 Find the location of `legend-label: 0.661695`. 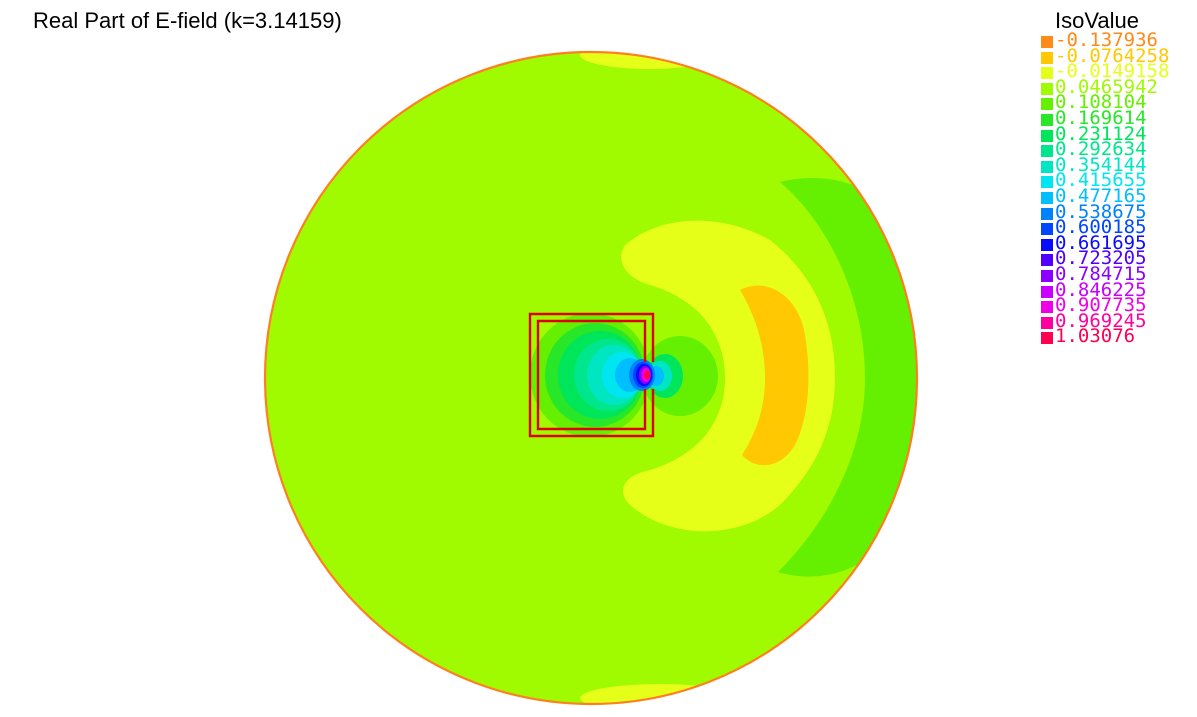

legend-label: 0.661695 is located at coordinates (1101, 242).